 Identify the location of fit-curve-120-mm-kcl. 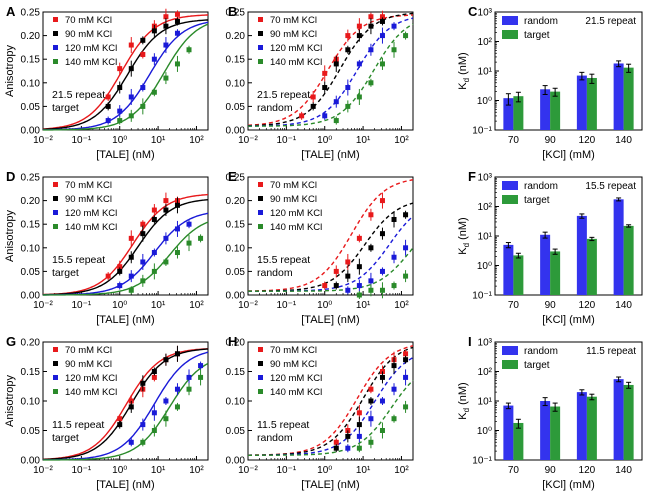
(331, 72).